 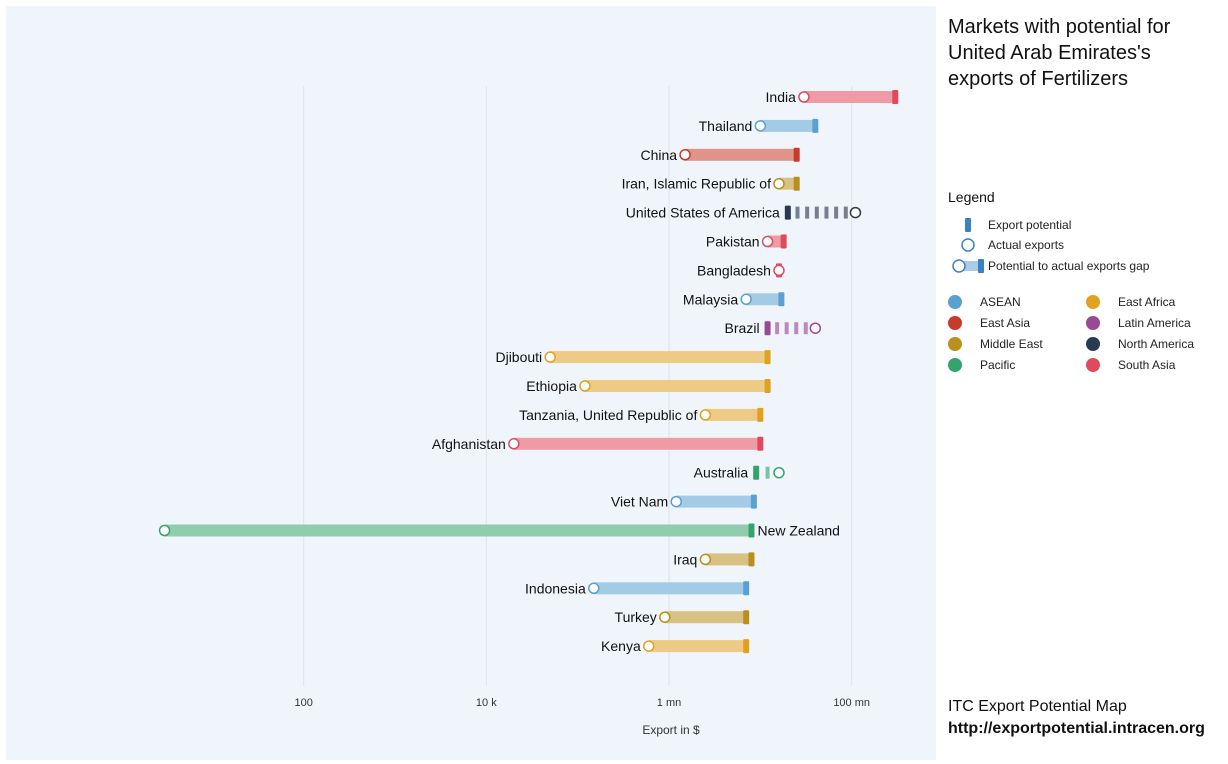 I want to click on country-label: Viet Nam, so click(x=639, y=502).